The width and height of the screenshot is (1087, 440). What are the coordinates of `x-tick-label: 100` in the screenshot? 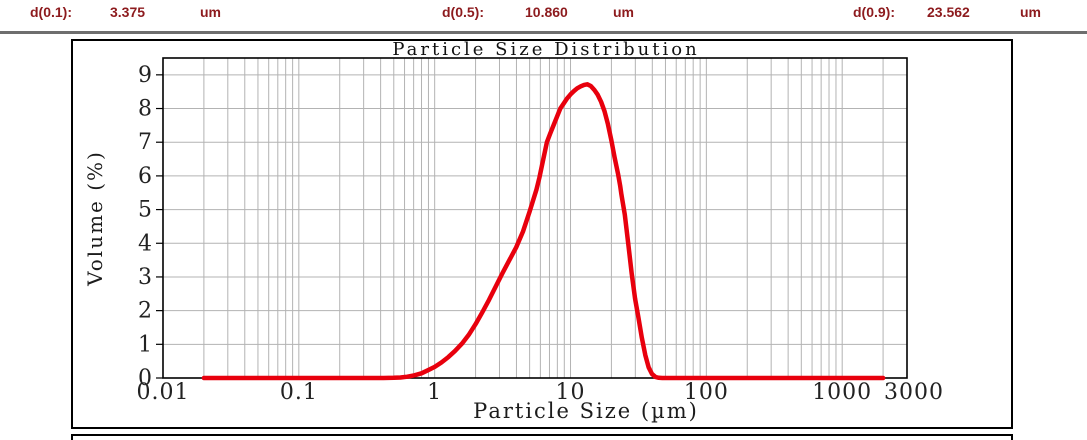 It's located at (706, 392).